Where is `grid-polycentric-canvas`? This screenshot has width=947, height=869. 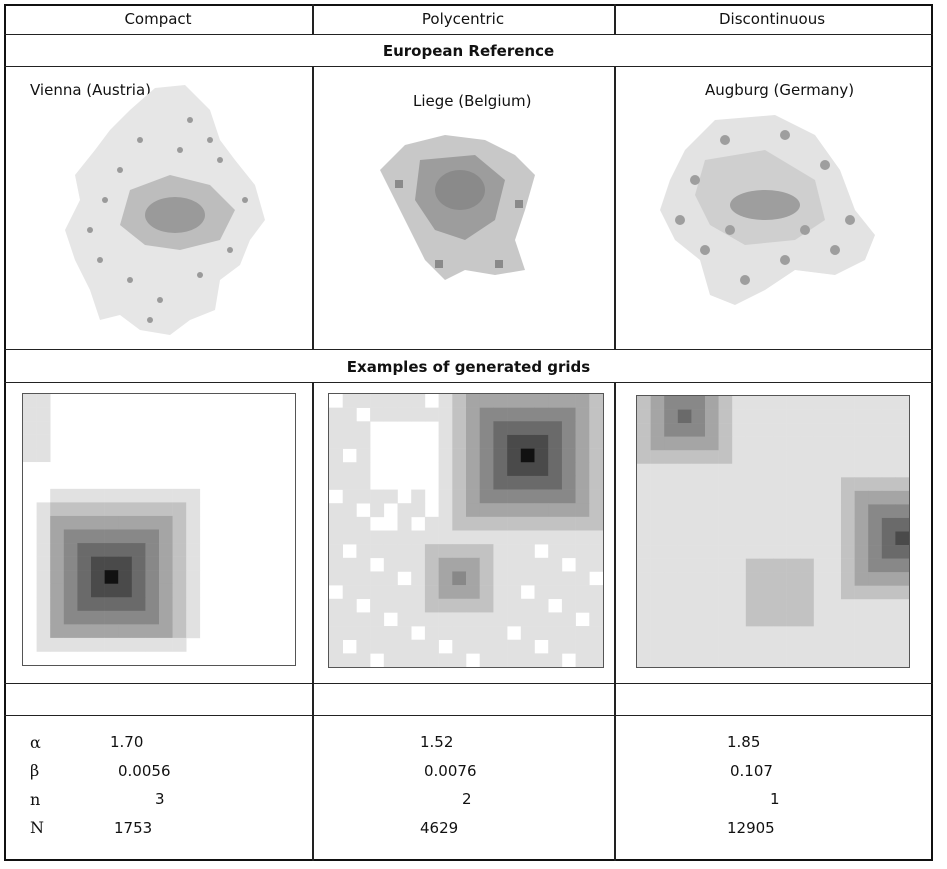 grid-polycentric-canvas is located at coordinates (466, 530).